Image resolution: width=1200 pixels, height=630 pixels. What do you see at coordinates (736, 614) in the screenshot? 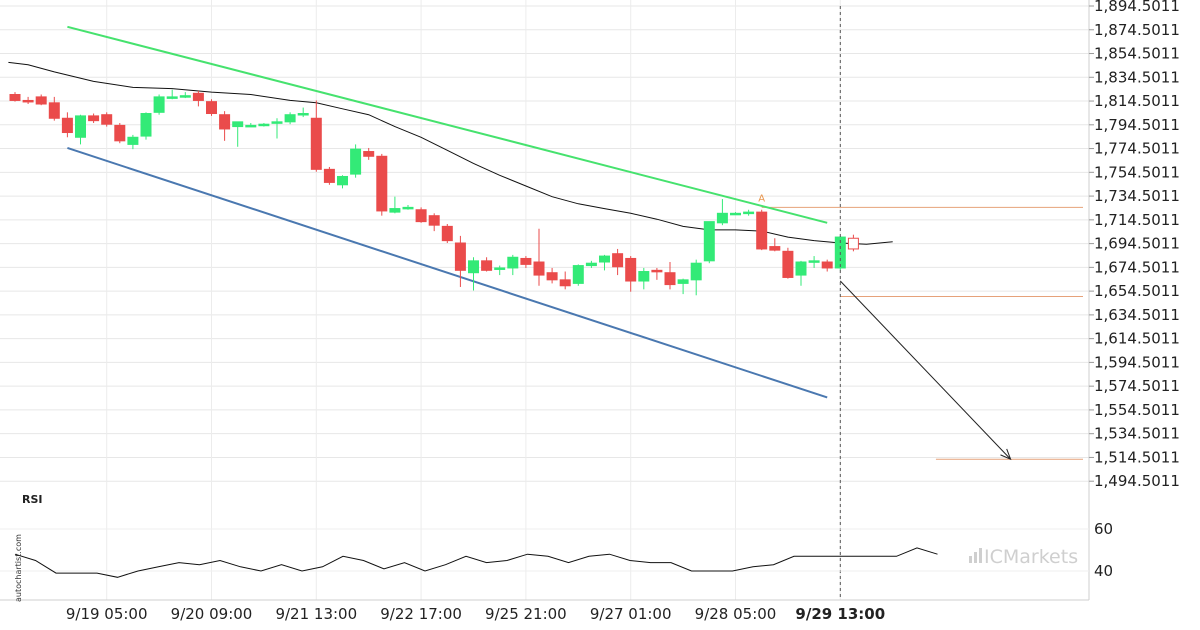
I see `time-tick-label: 9/28 05:00` at bounding box center [736, 614].